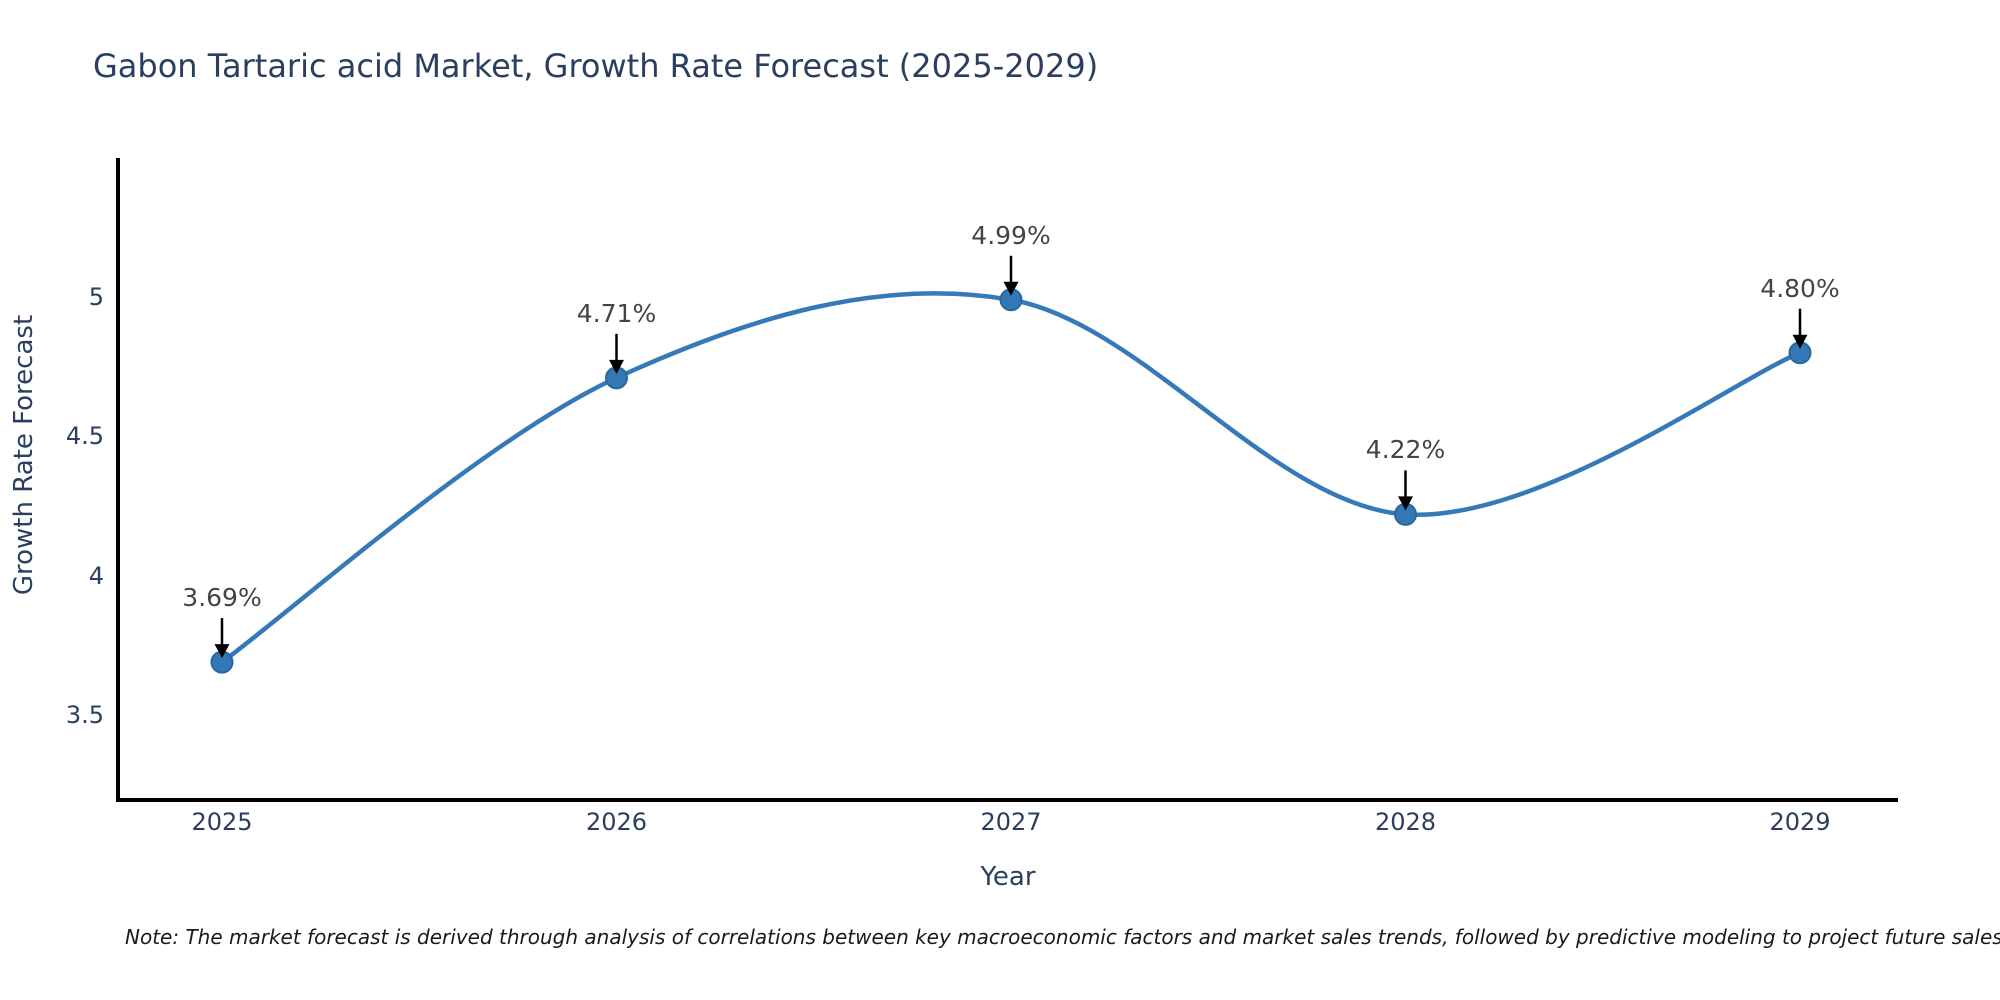 This screenshot has width=2000, height=1000. I want to click on x-axis-title: Year, so click(1008, 877).